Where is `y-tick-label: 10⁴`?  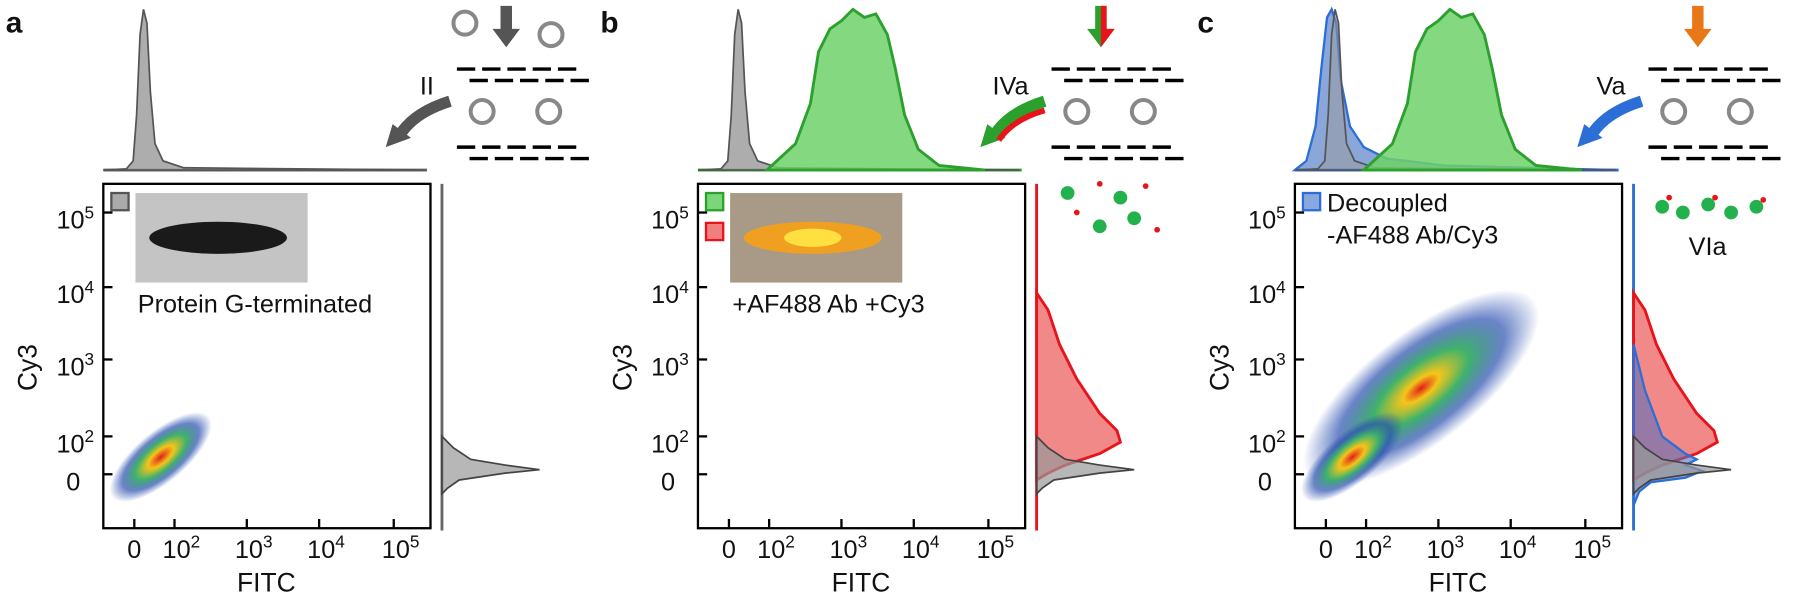
y-tick-label: 10⁴ is located at coordinates (75, 293).